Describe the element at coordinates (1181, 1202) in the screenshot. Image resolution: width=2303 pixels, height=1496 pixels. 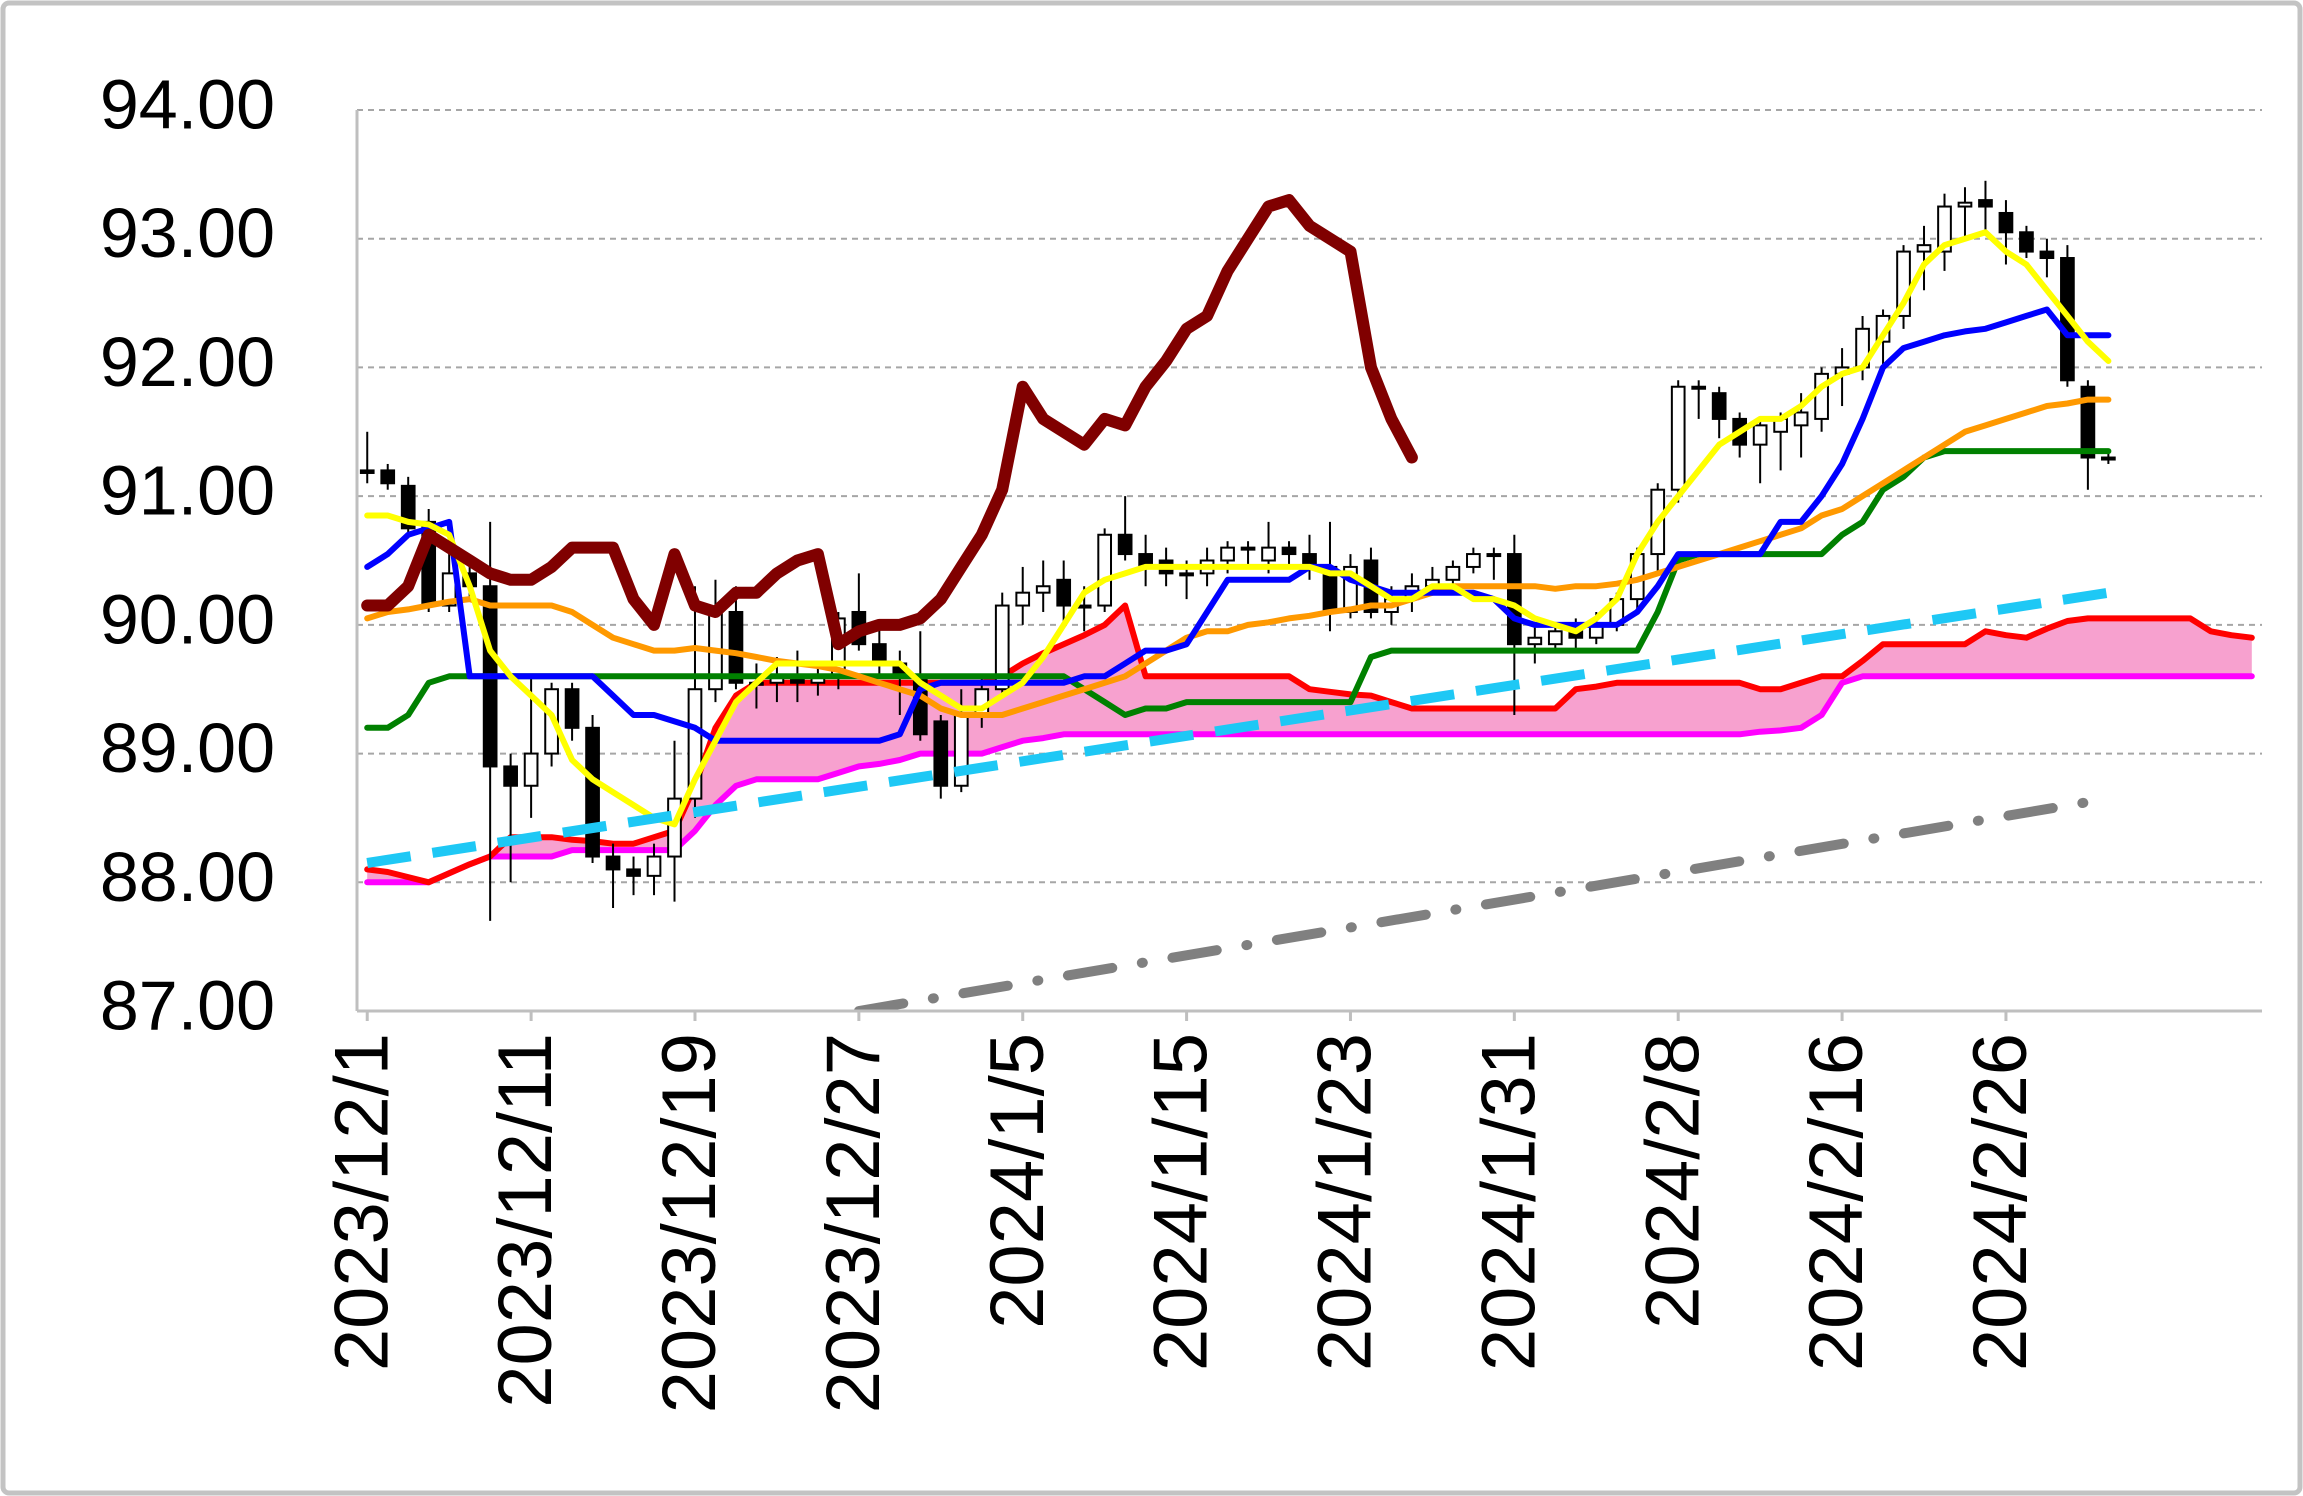
I see `x-tick-label: 2024/1/15` at that location.